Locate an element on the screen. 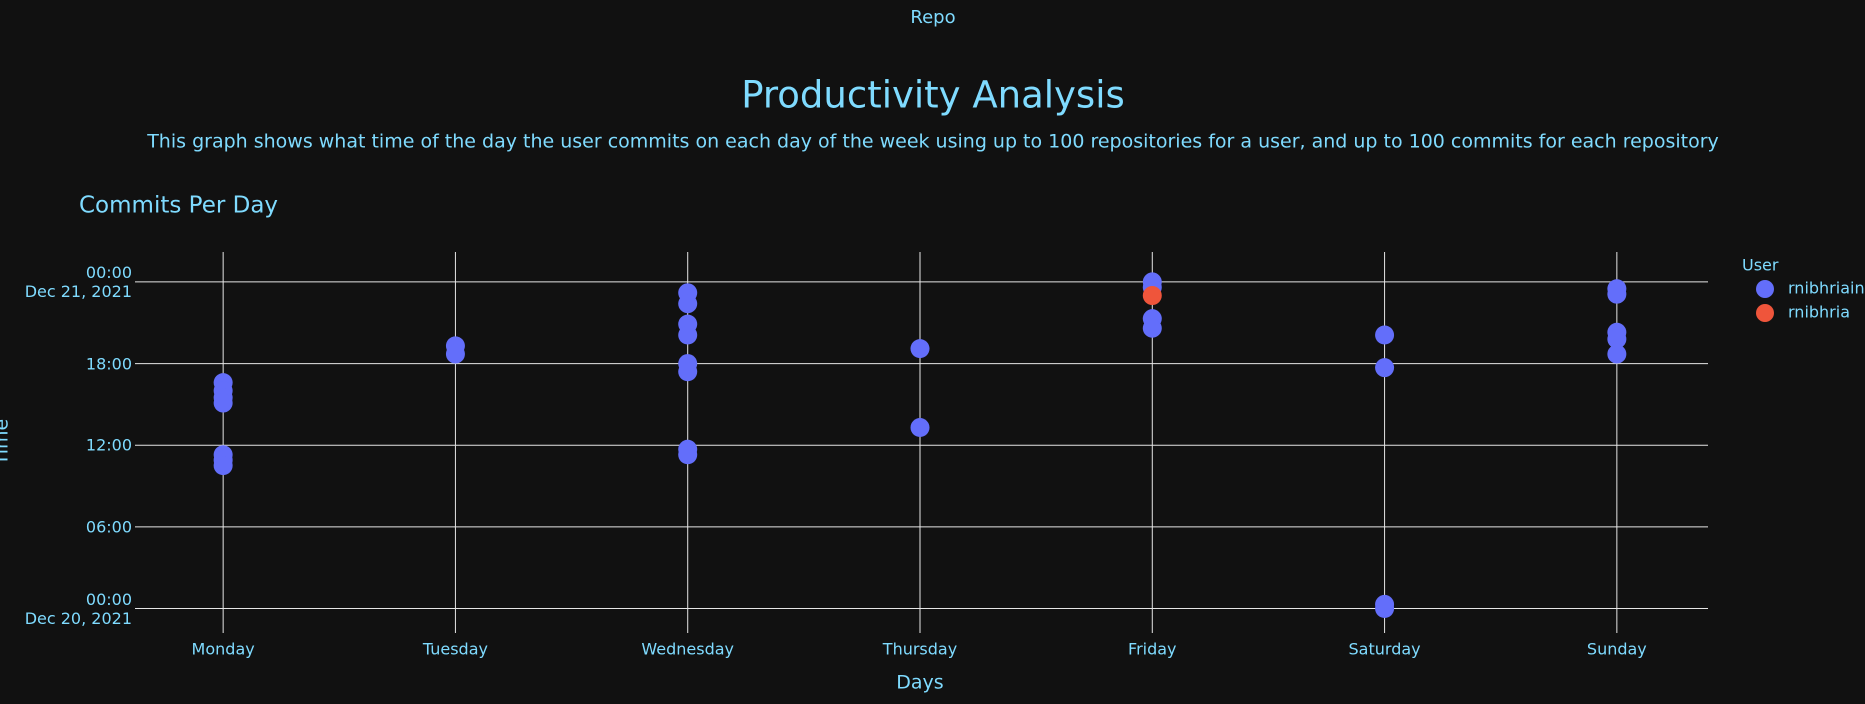 This screenshot has width=1865, height=704. x-tick-label: Sunday is located at coordinates (1617, 649).